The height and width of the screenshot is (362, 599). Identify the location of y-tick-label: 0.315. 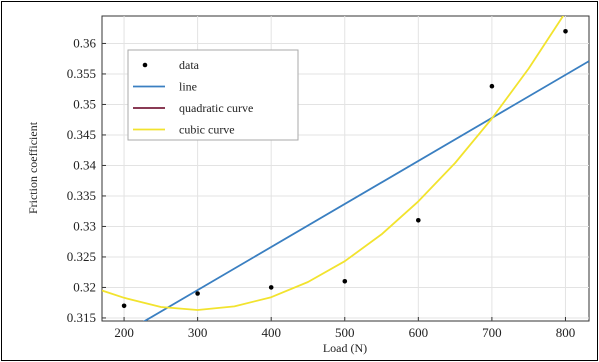
(81, 317).